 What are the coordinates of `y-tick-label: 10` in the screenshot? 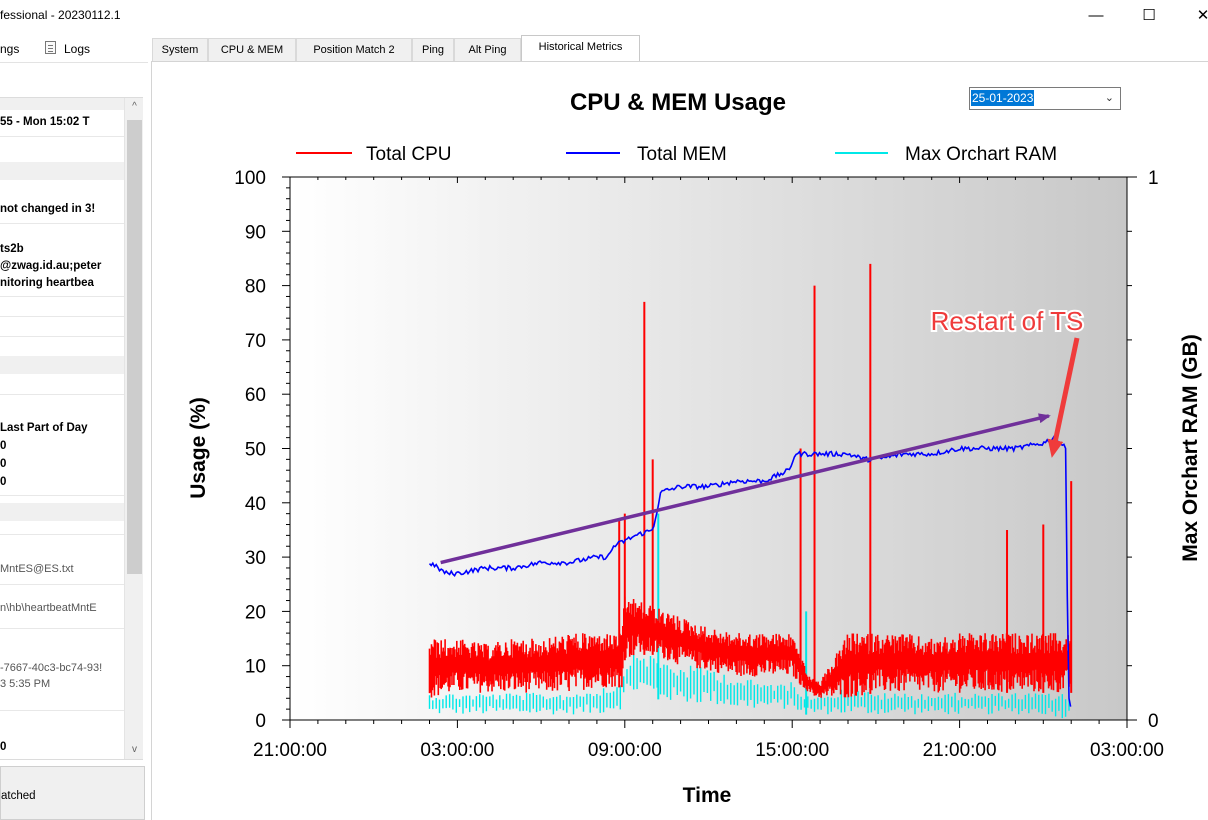 It's located at (255, 667).